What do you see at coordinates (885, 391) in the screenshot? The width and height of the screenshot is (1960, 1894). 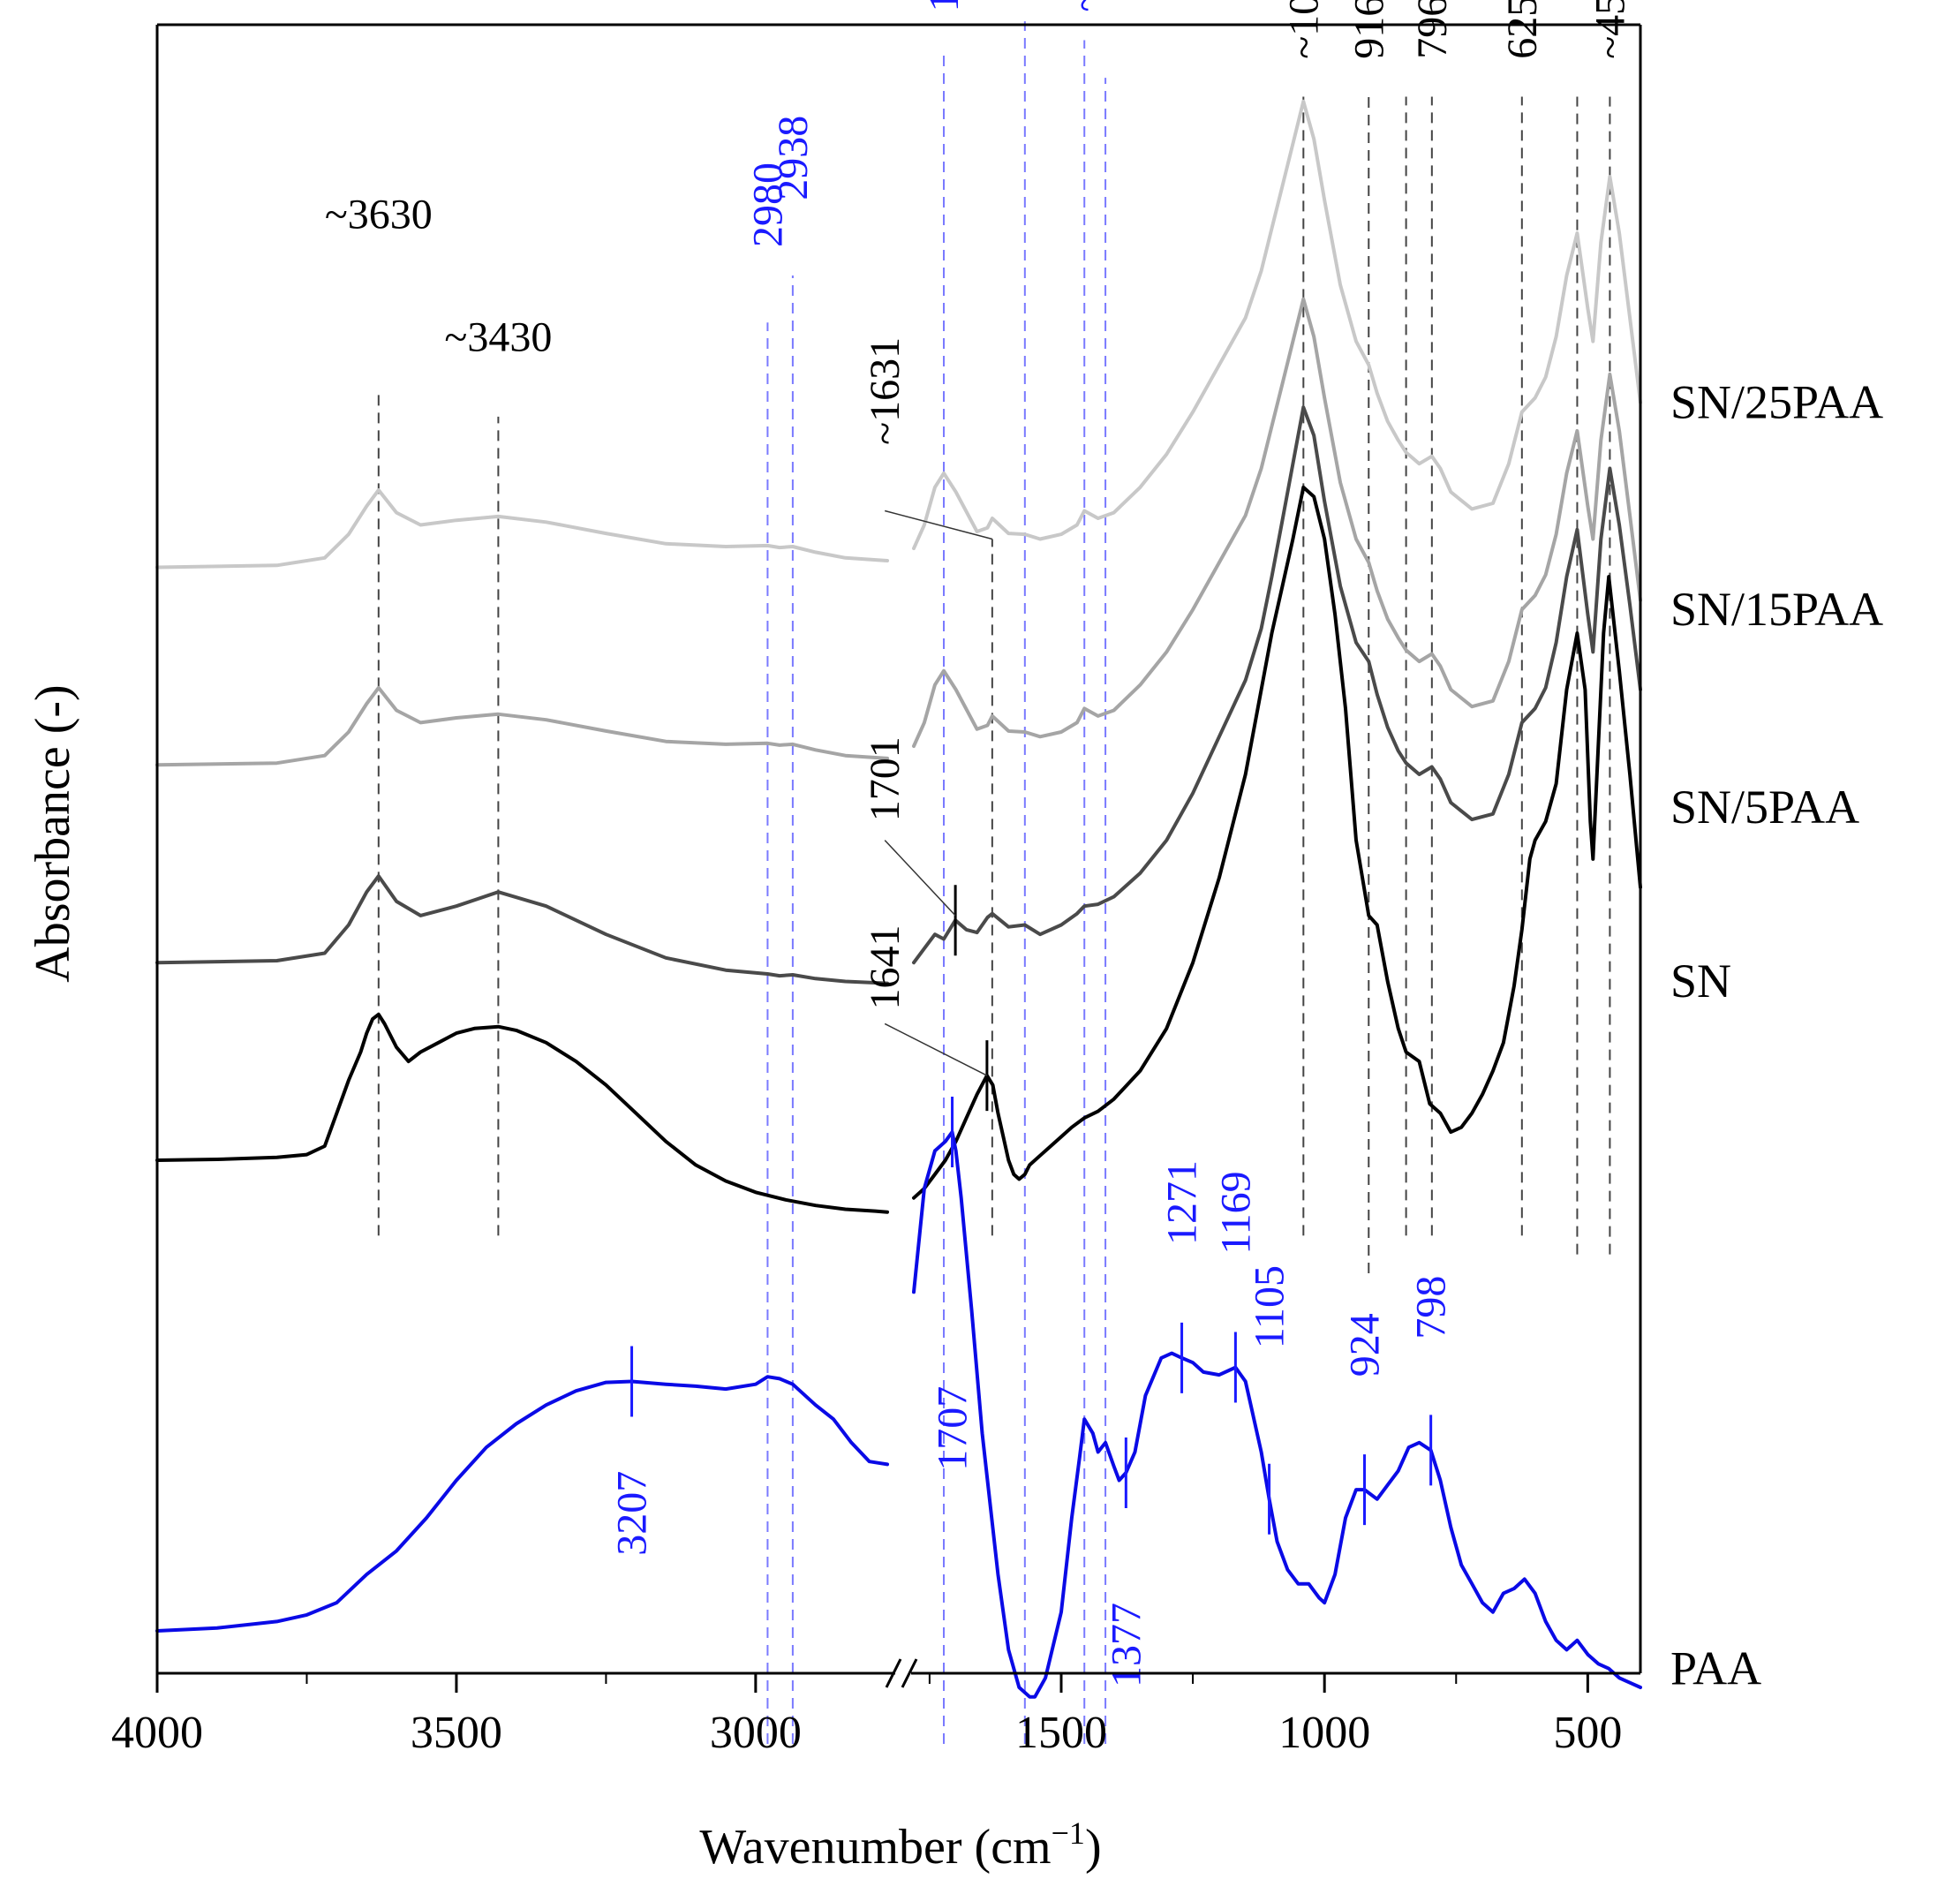 I see `annotation-approx-1631: ~1631` at bounding box center [885, 391].